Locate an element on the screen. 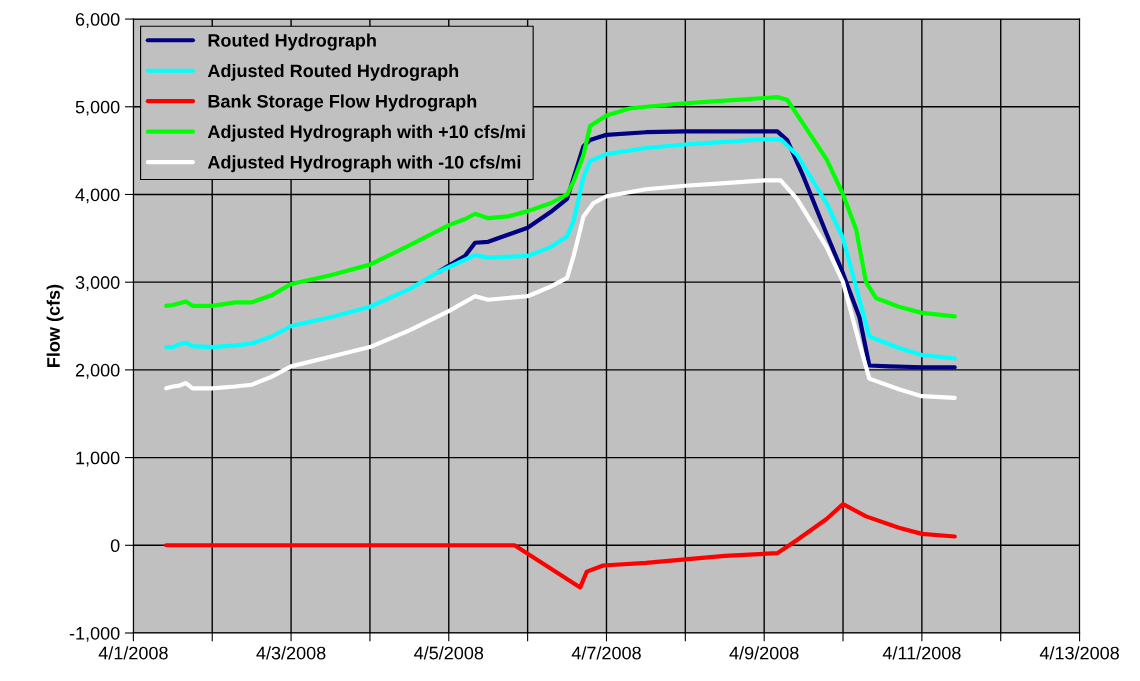 The height and width of the screenshot is (681, 1140). y-tick-label: -1,000 is located at coordinates (94, 634).